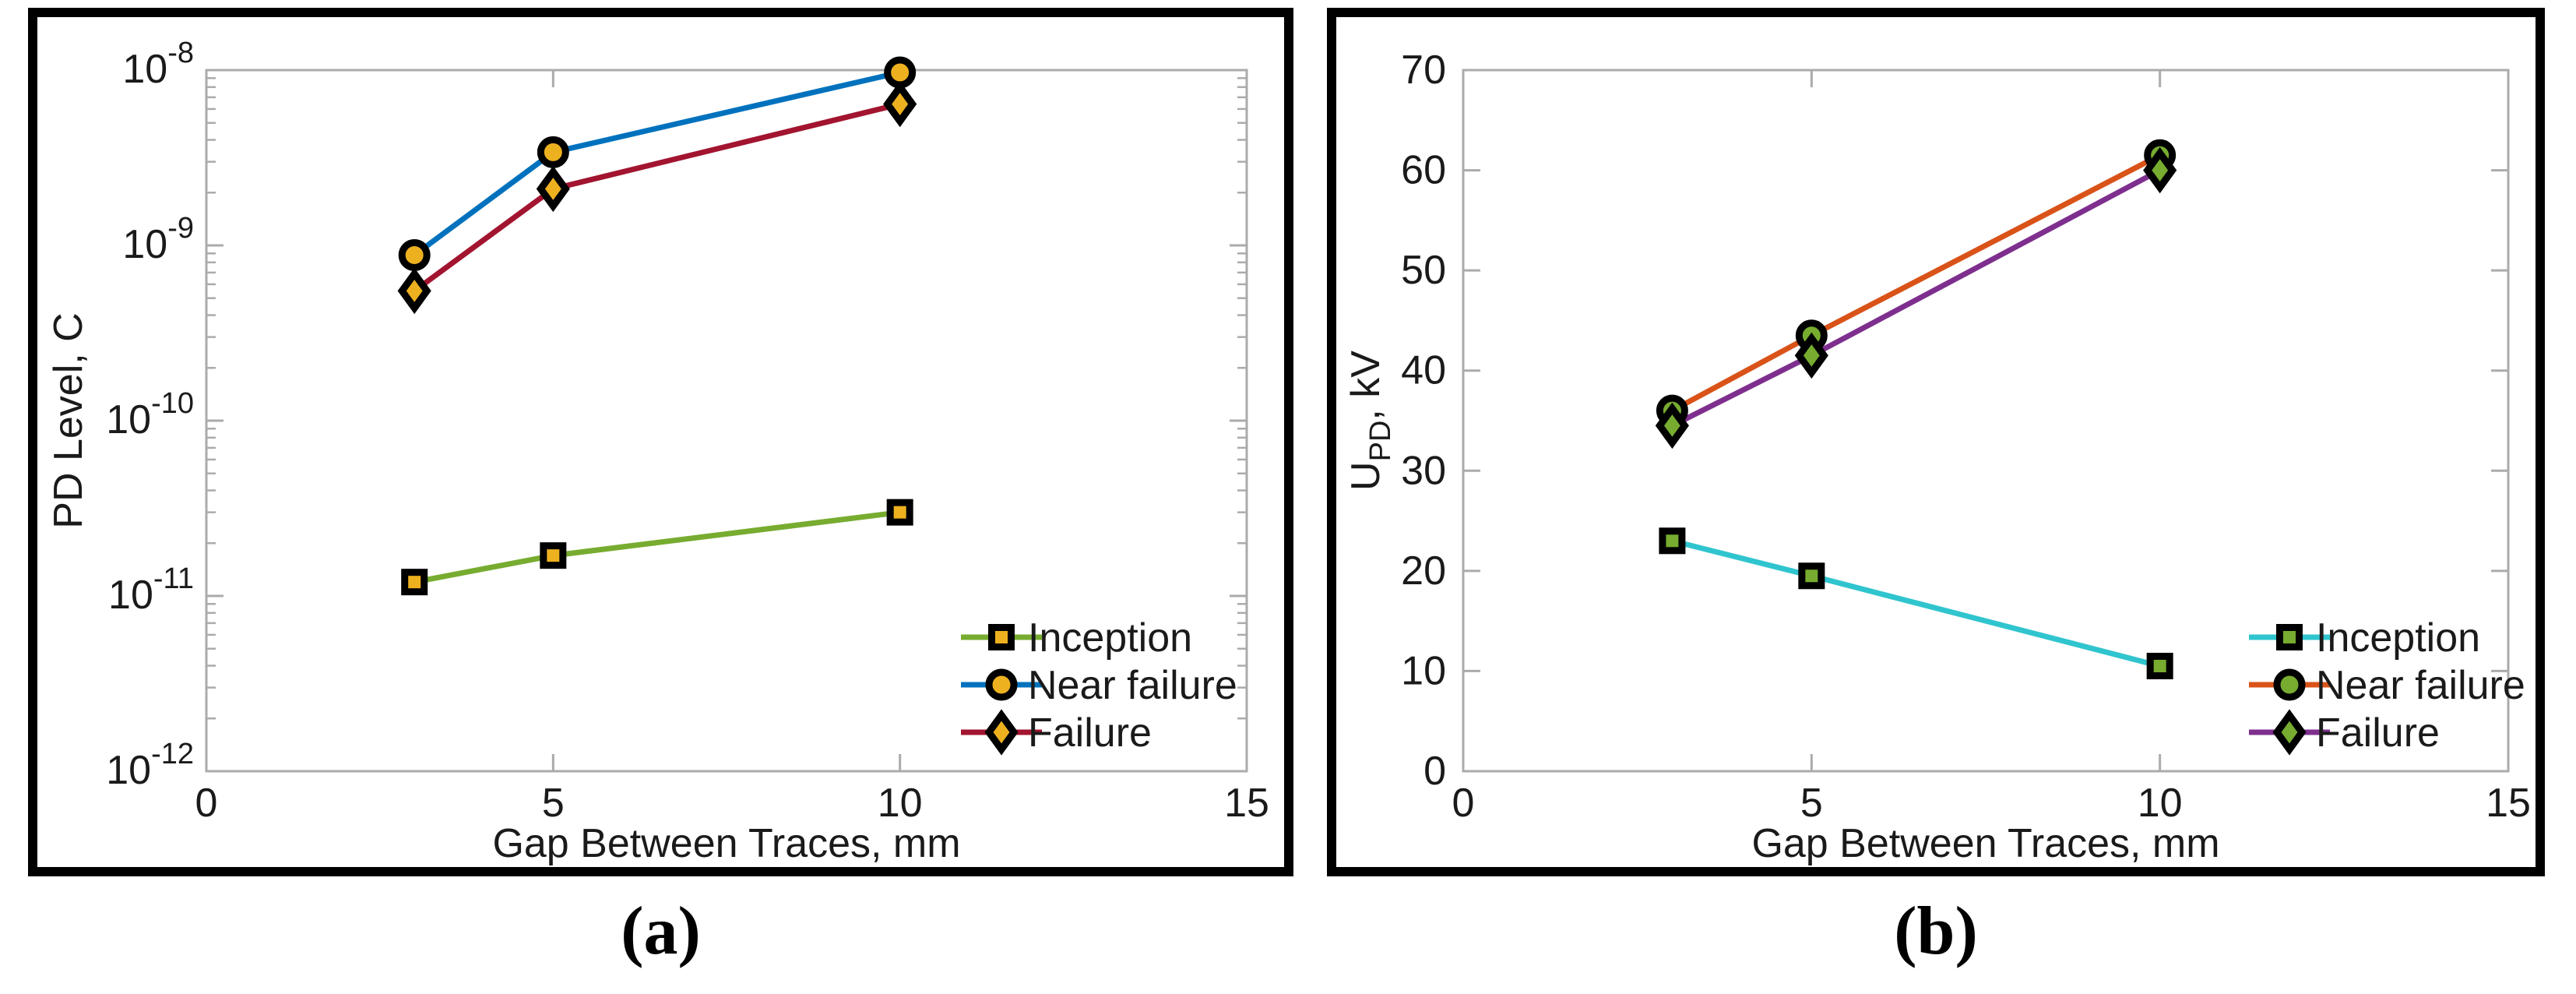 Image resolution: width=2576 pixels, height=994 pixels. What do you see at coordinates (1423, 670) in the screenshot?
I see `y-tick-label: 10` at bounding box center [1423, 670].